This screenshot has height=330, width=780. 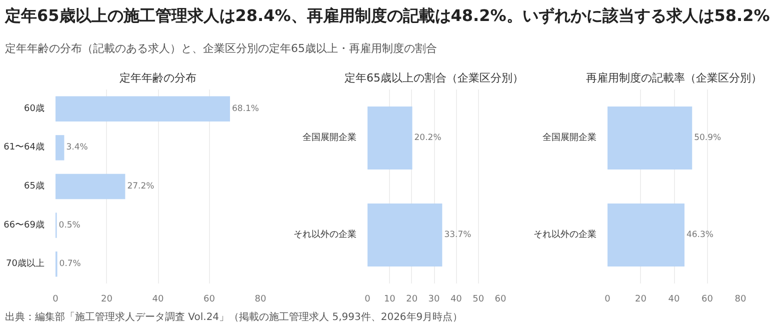 What do you see at coordinates (34, 108) in the screenshot?
I see `y-tick-label: 60歳` at bounding box center [34, 108].